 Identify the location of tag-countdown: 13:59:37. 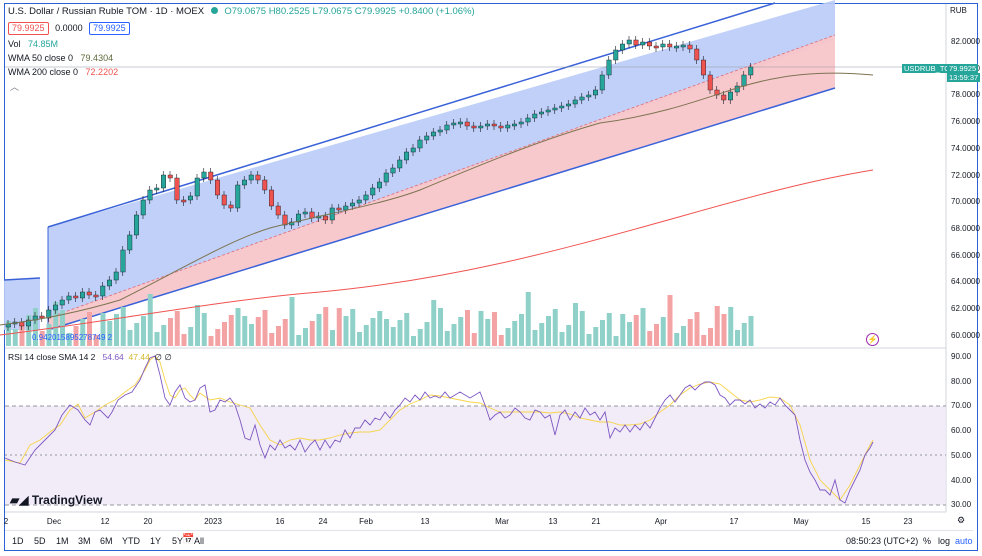
(964, 77).